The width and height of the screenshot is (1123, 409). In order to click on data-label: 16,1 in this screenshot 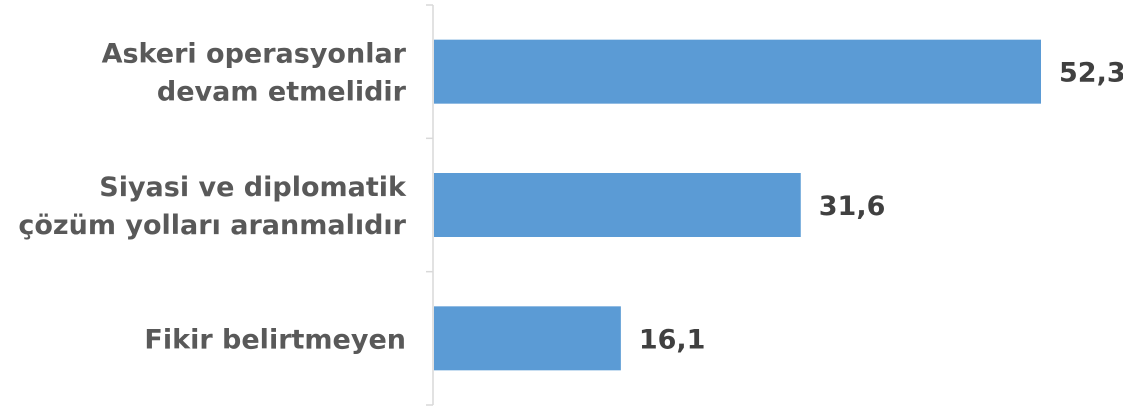, I will do `click(672, 339)`.